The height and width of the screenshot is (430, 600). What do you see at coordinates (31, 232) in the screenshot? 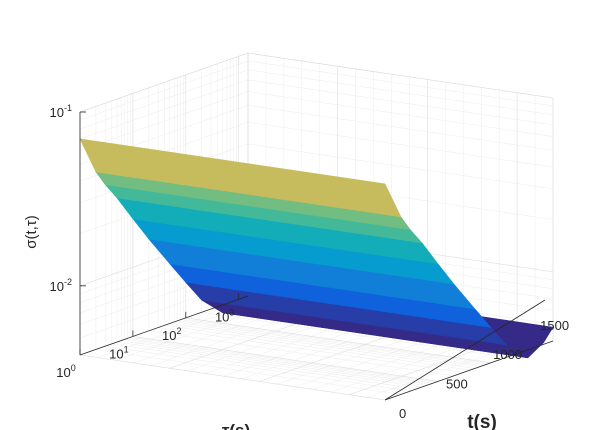
I see `z-axis-label: σ(t,τ)` at bounding box center [31, 232].